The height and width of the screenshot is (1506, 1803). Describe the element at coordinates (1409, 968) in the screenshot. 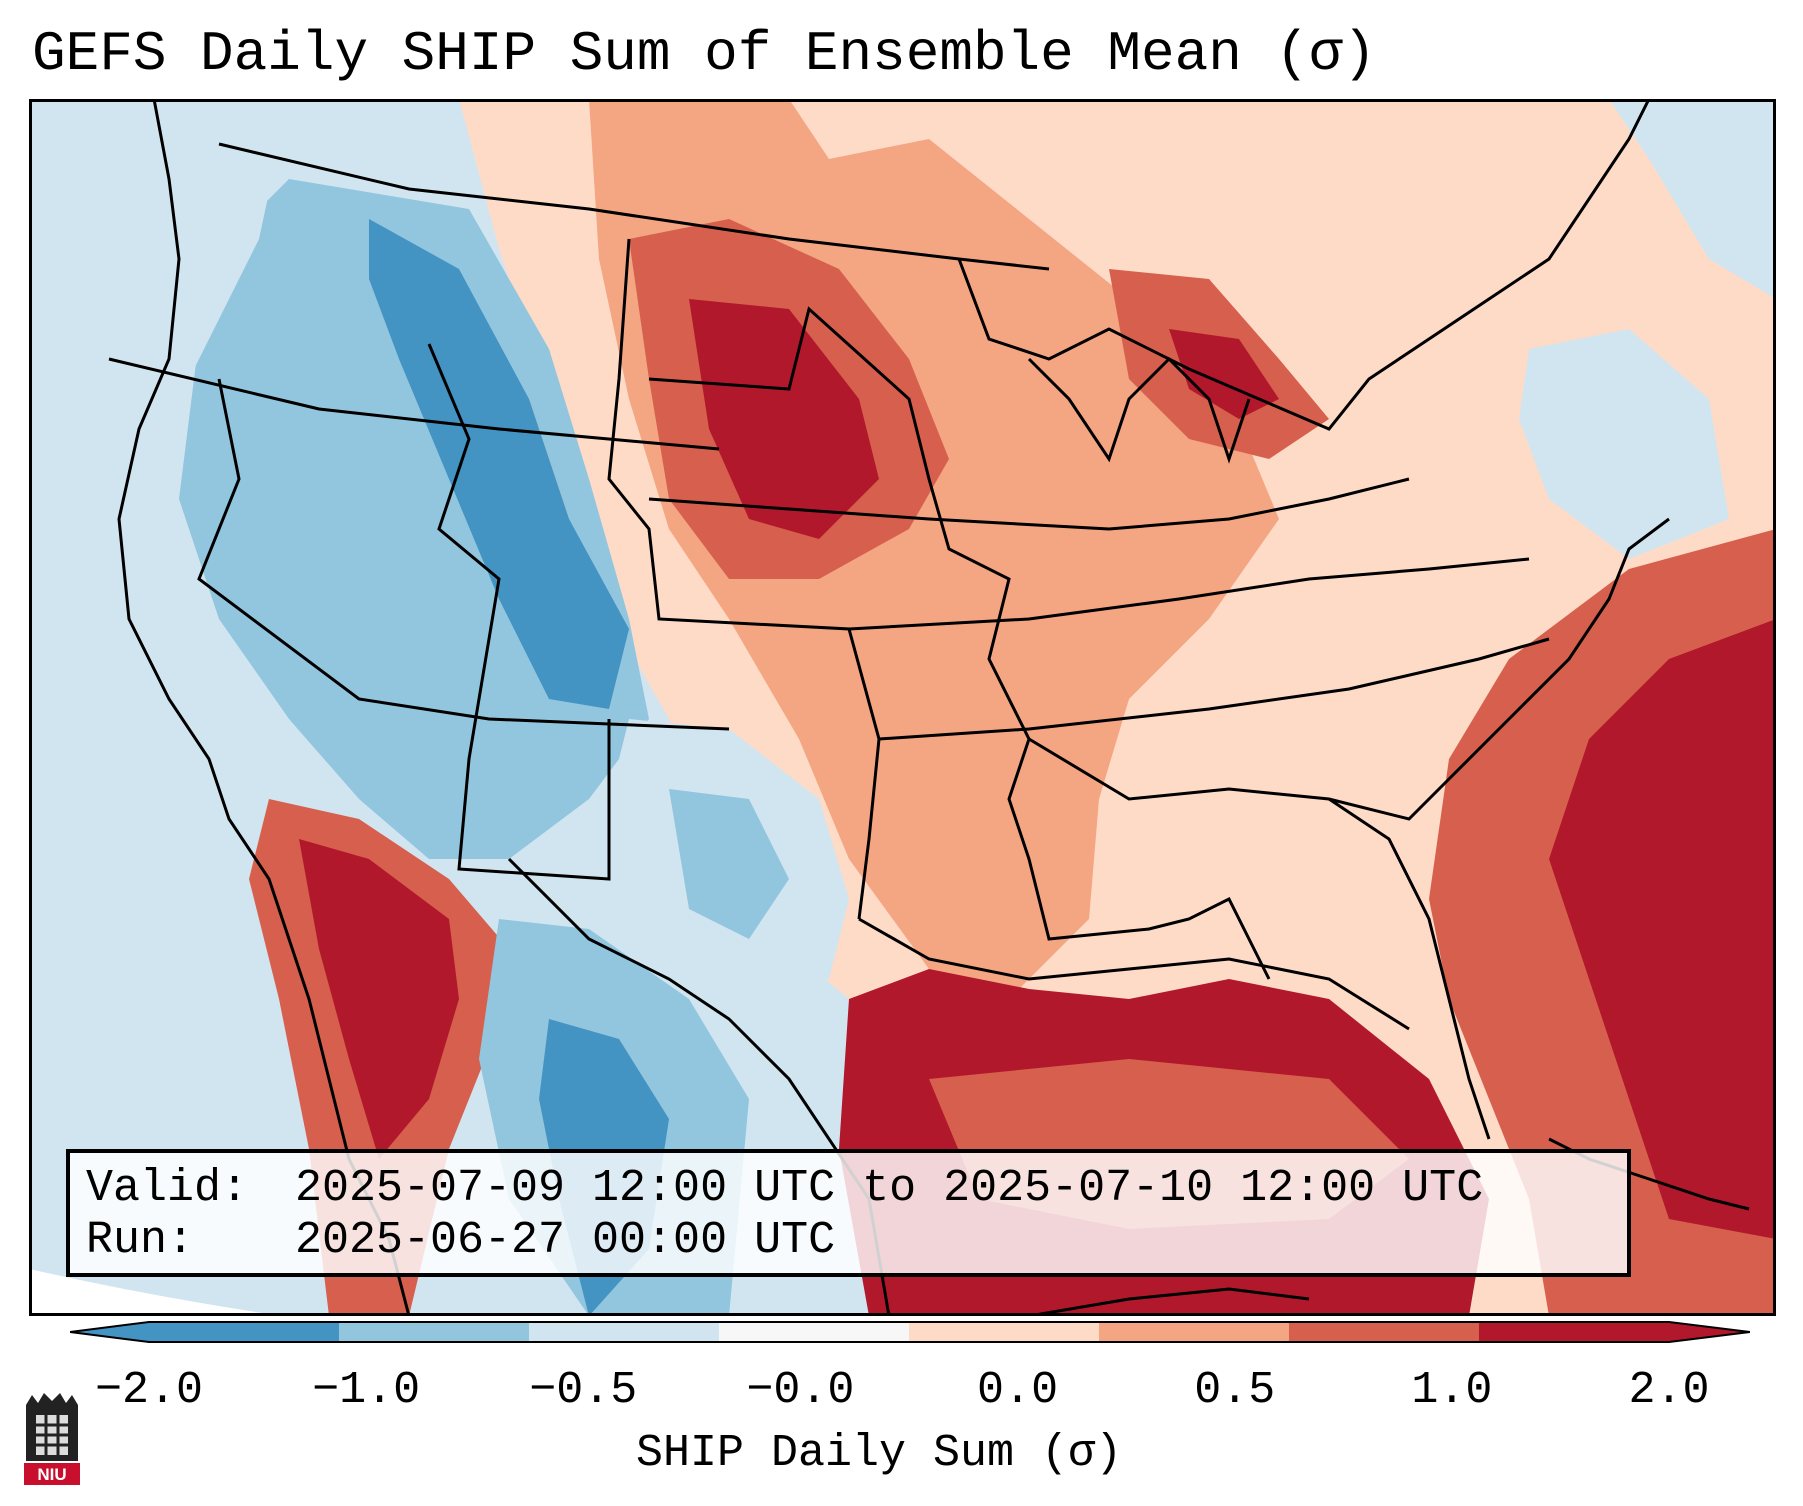

I see `florida-coastline` at that location.